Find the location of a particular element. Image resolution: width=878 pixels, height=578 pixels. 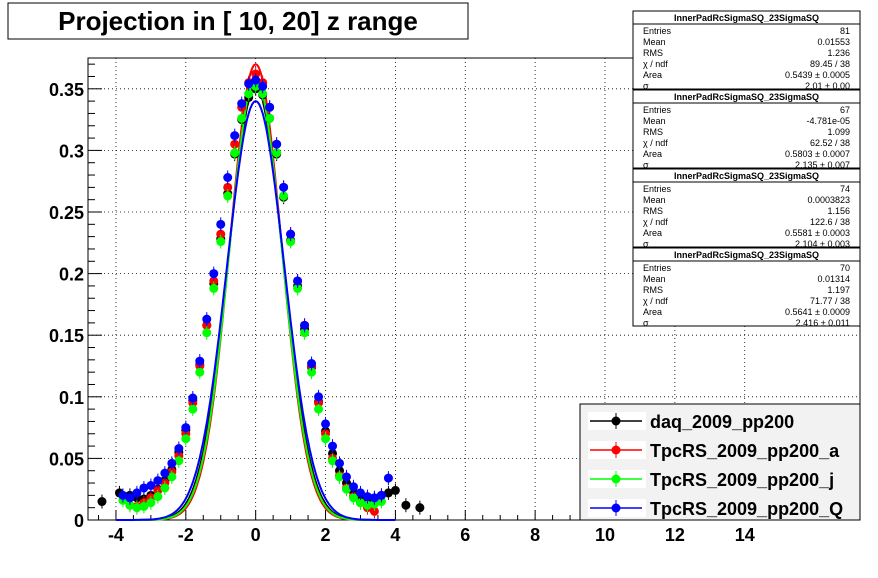

title-box is located at coordinates (238, 21).